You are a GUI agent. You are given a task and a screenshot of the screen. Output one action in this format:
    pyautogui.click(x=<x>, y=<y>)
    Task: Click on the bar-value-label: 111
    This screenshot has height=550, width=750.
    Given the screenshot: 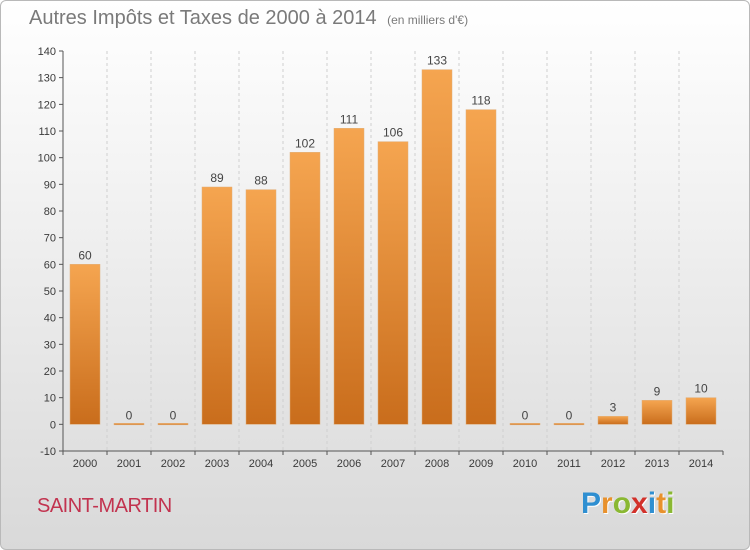 What is the action you would take?
    pyautogui.click(x=349, y=119)
    